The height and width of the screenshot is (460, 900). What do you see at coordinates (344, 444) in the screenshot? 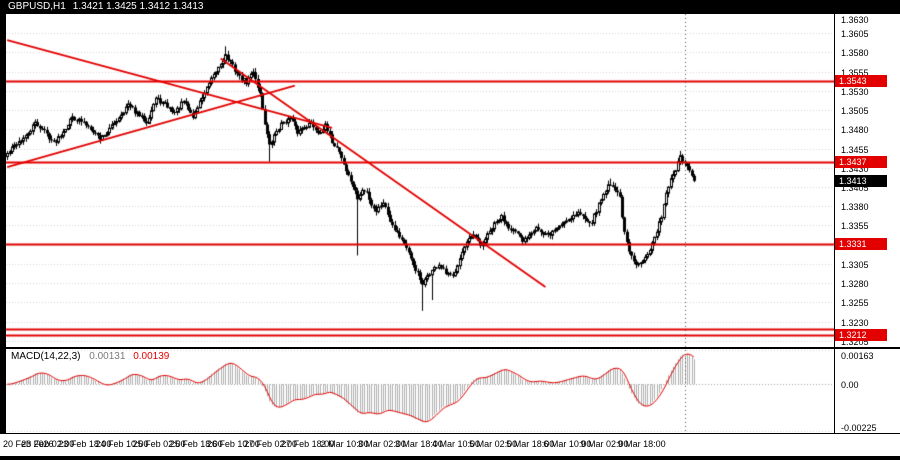
I see `time-tick-label: 2 Mar 10:00` at bounding box center [344, 444].